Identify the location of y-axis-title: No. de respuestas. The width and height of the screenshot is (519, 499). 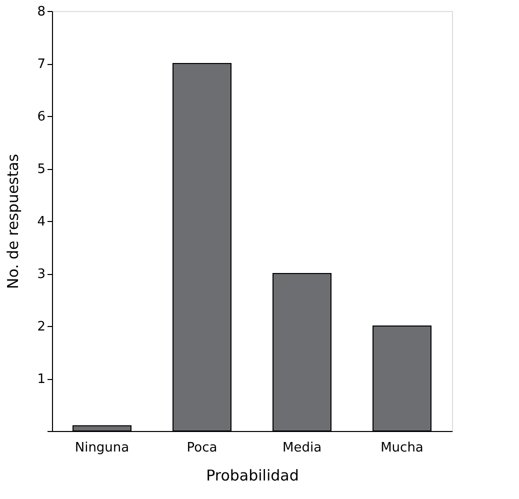
(13, 222).